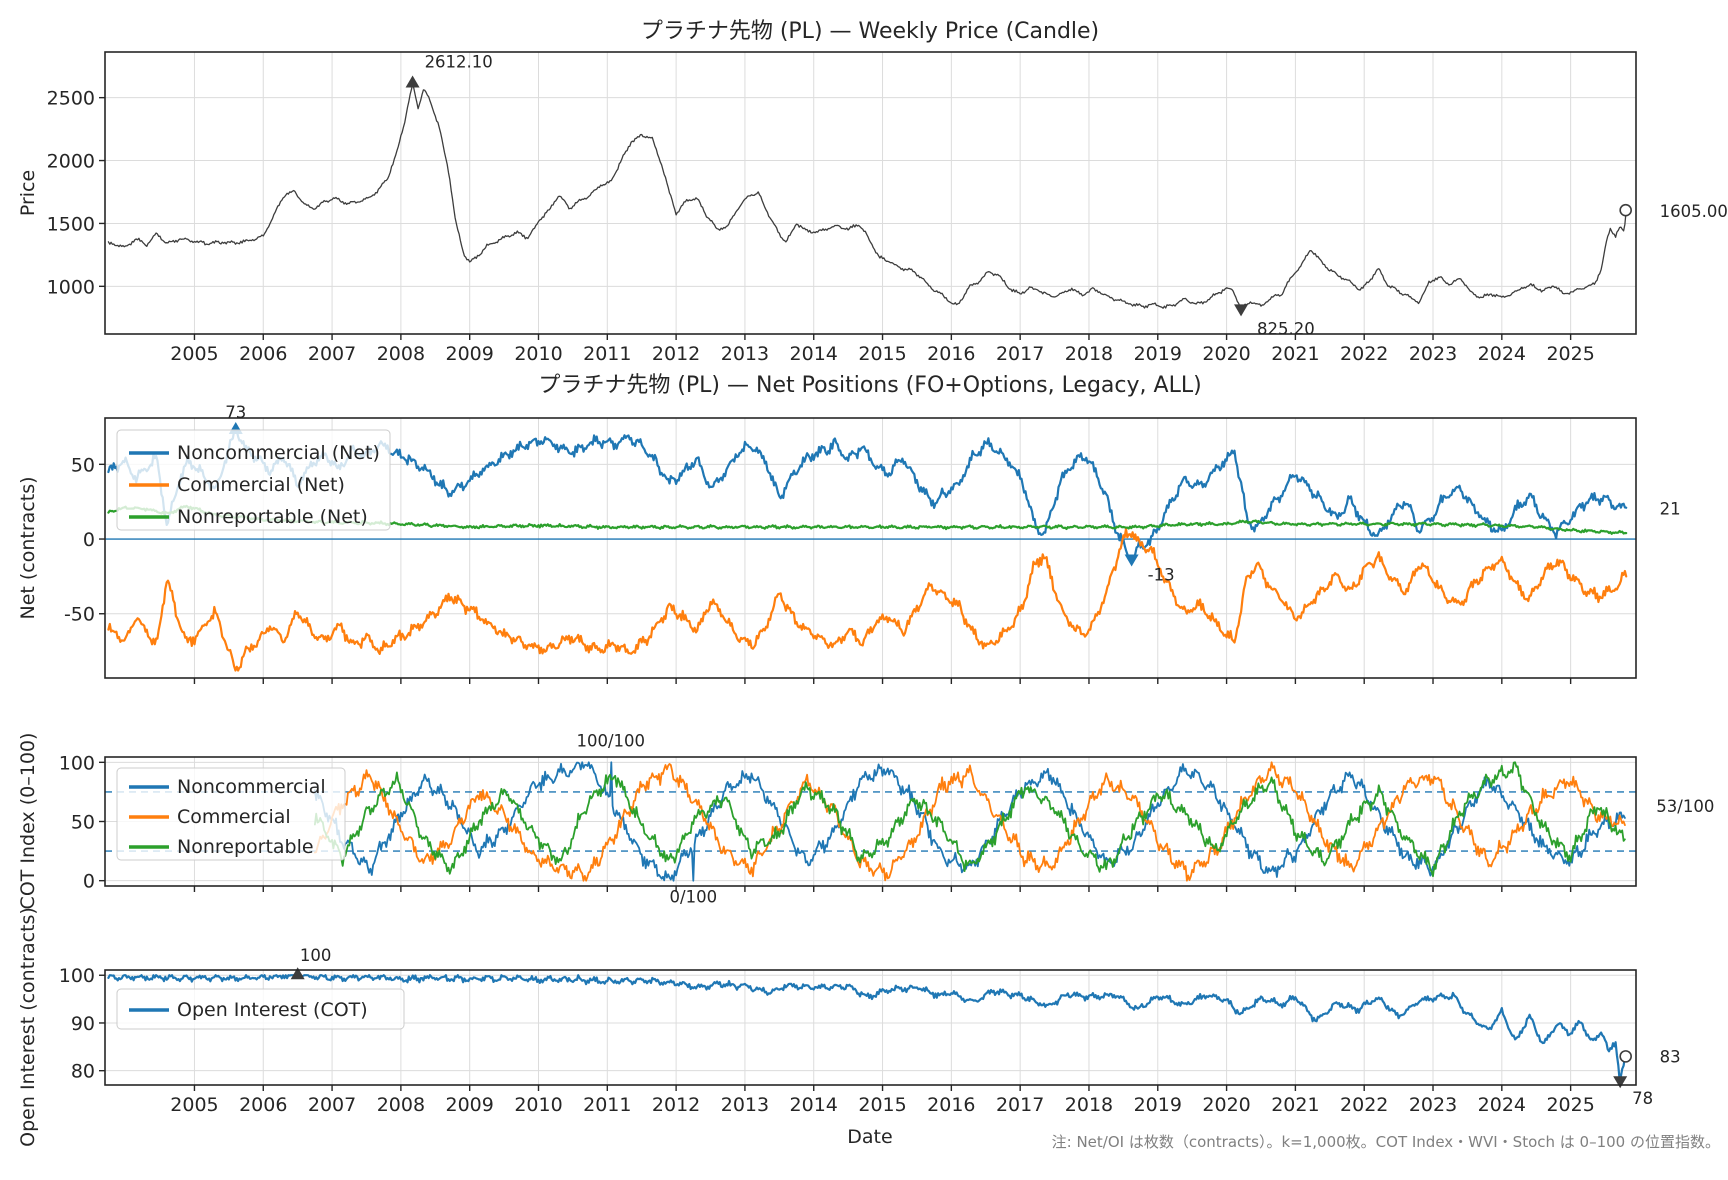 The height and width of the screenshot is (1180, 1728). What do you see at coordinates (251, 787) in the screenshot?
I see `legend-label-noncommercial-index: Noncommercial` at bounding box center [251, 787].